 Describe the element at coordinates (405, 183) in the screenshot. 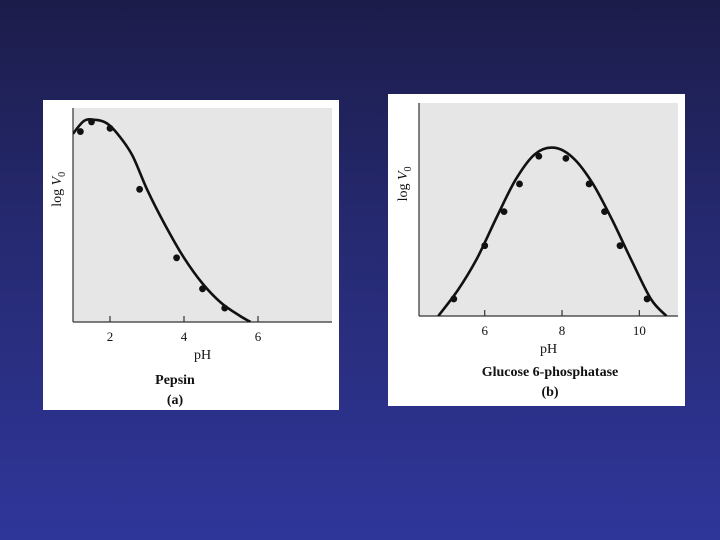

I see `chart-1-y-axis-title: log V0` at that location.